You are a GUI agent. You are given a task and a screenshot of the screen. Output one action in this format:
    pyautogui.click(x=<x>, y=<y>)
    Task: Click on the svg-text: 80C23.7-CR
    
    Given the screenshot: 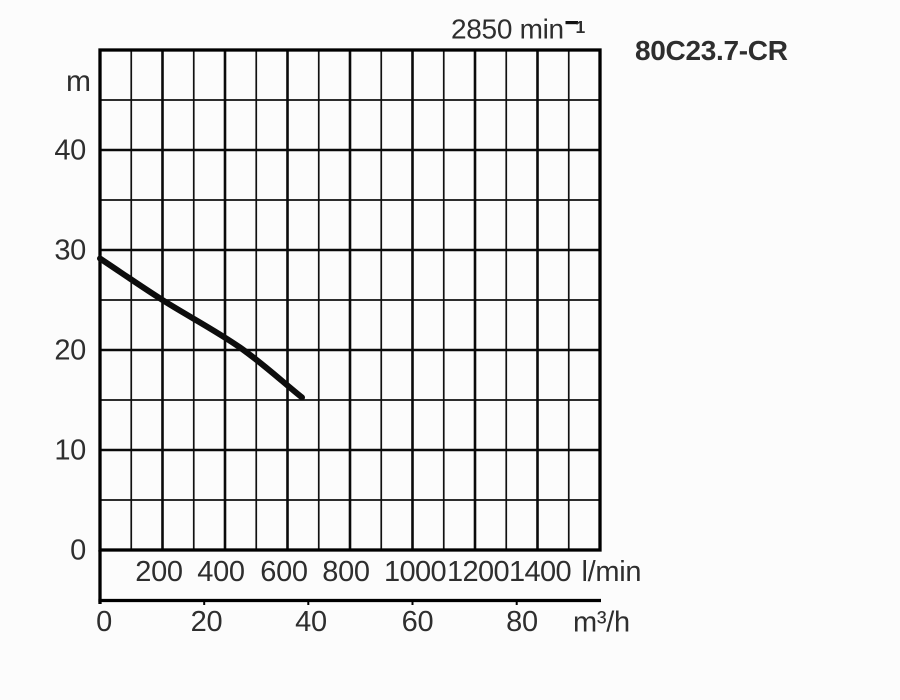 What is the action you would take?
    pyautogui.click(x=711, y=50)
    